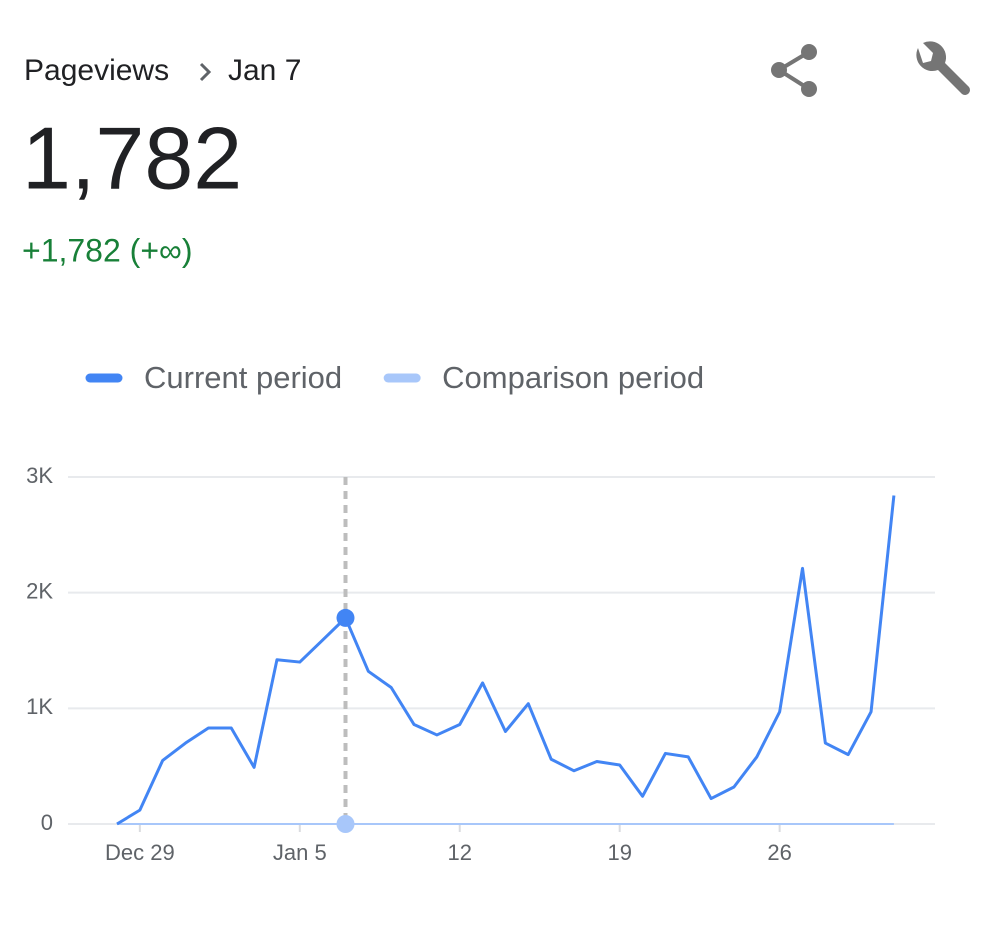 The image size is (1000, 932). What do you see at coordinates (794, 70) in the screenshot?
I see `share-icon` at bounding box center [794, 70].